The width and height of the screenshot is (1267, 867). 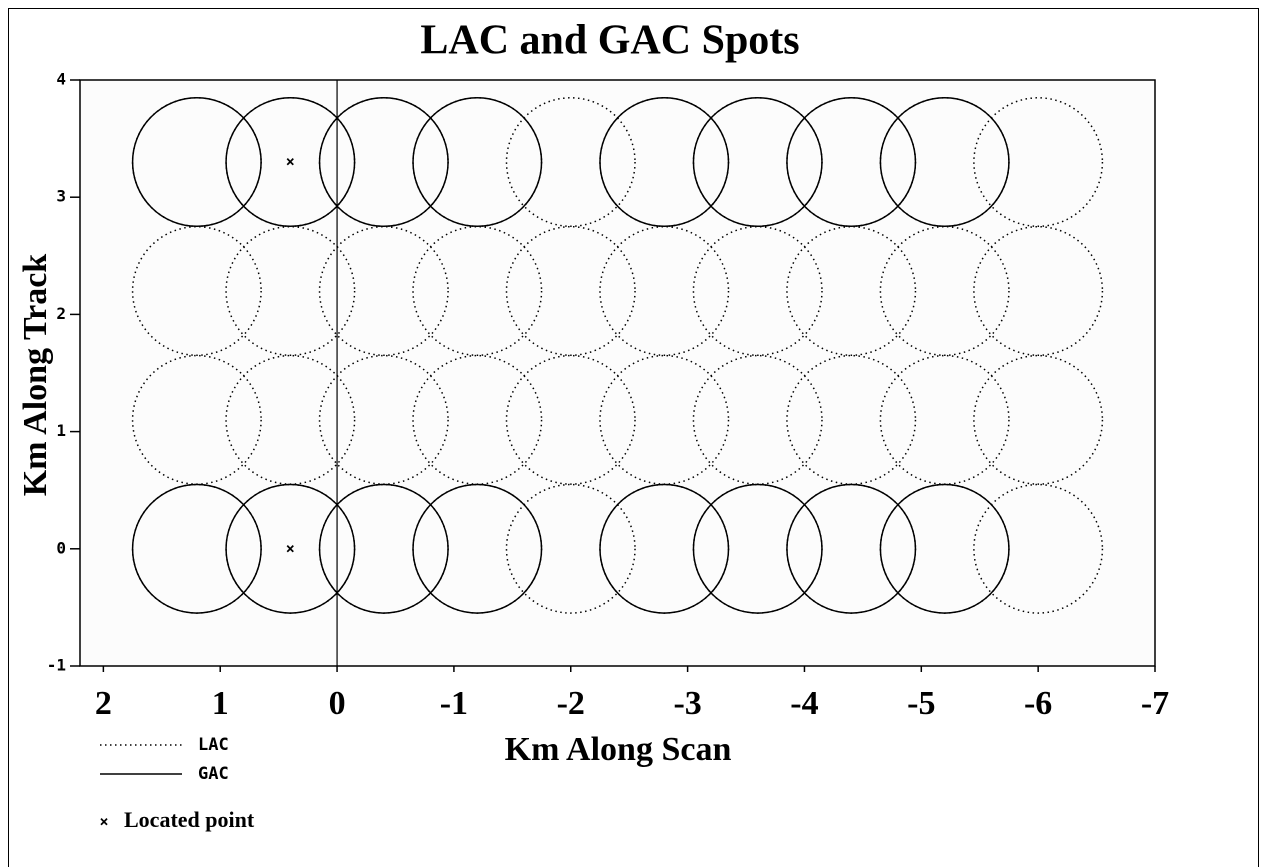 What do you see at coordinates (35, 375) in the screenshot?
I see `y-axis-label: Km Along Track` at bounding box center [35, 375].